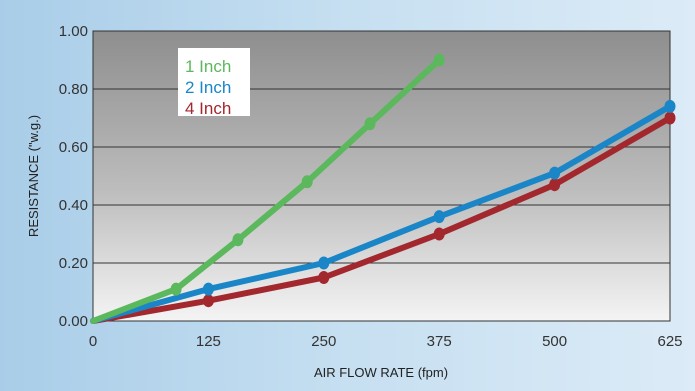  I want to click on x-tick-label: 375, so click(439, 341).